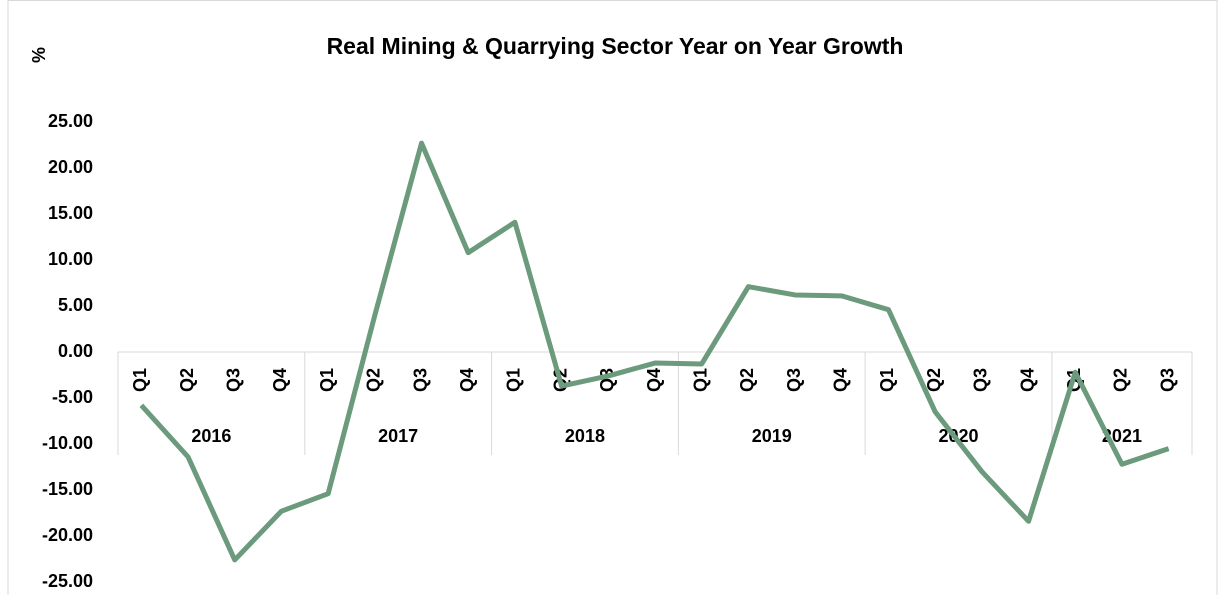  Describe the element at coordinates (211, 436) in the screenshot. I see `x-group-label: 2016` at that location.